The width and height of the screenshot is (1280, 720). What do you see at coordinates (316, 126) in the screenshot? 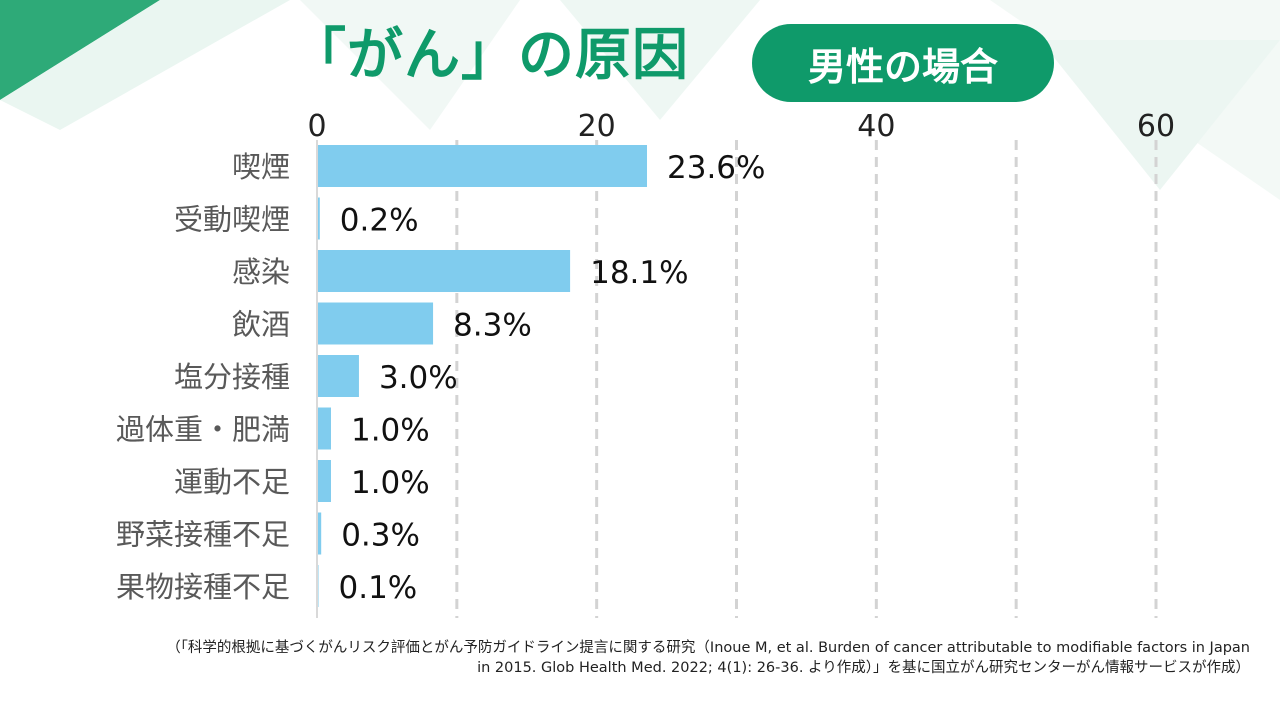
I see `x-tick-label: 0` at bounding box center [316, 126].